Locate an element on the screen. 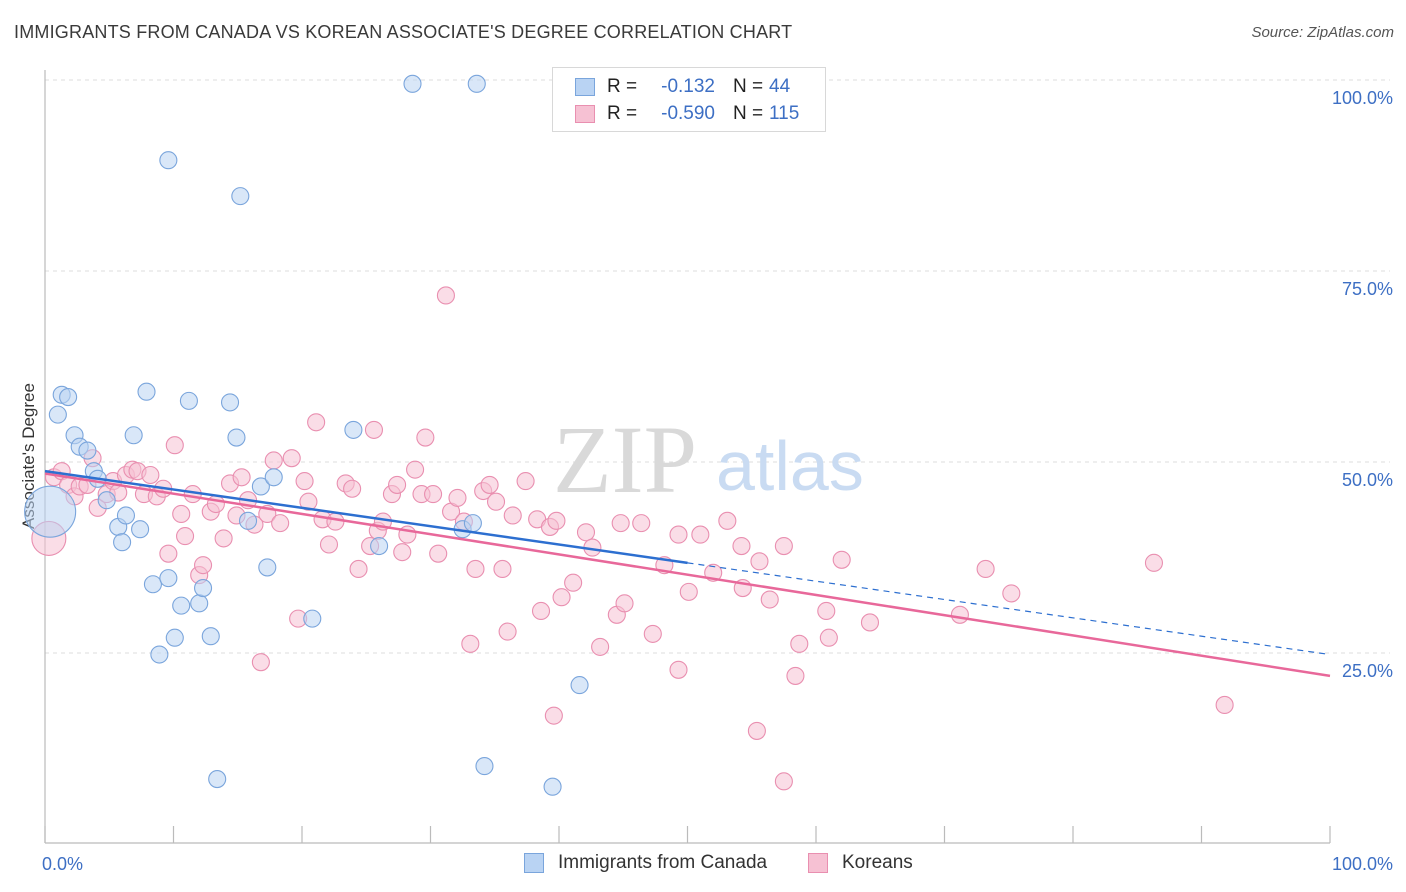  y-tick-labels: 25.0% 50.0% 75.0% 100.0% is located at coordinates (1362, 384).